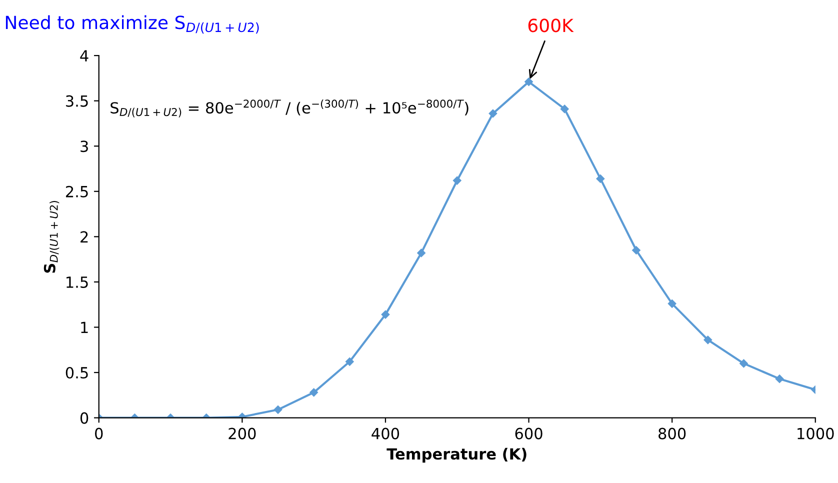 The height and width of the screenshot is (483, 838). Describe the element at coordinates (77, 372) in the screenshot. I see `y-tick-label: 0.5` at that location.